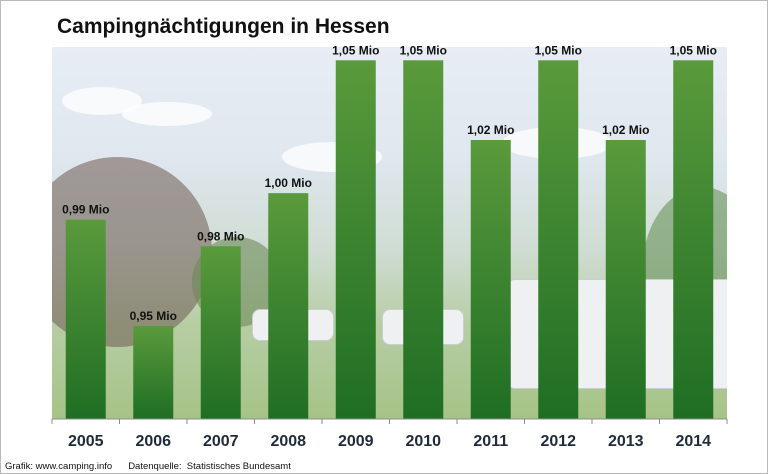 The width and height of the screenshot is (768, 474). Describe the element at coordinates (153, 372) in the screenshot. I see `bar-2006` at that location.